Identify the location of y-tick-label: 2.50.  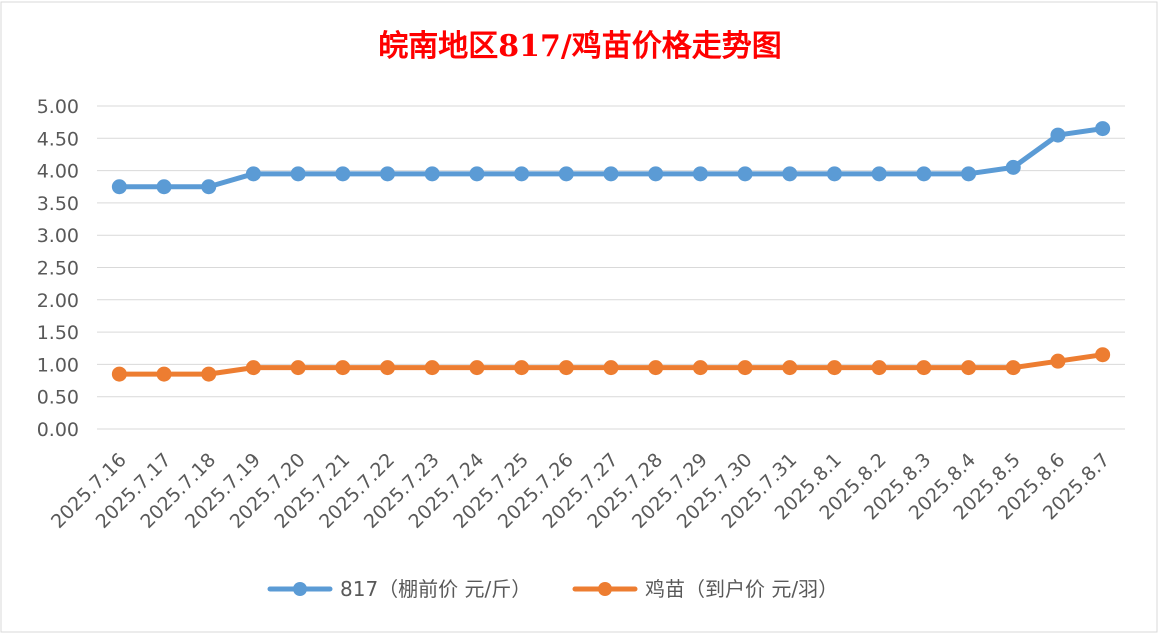
(58, 269).